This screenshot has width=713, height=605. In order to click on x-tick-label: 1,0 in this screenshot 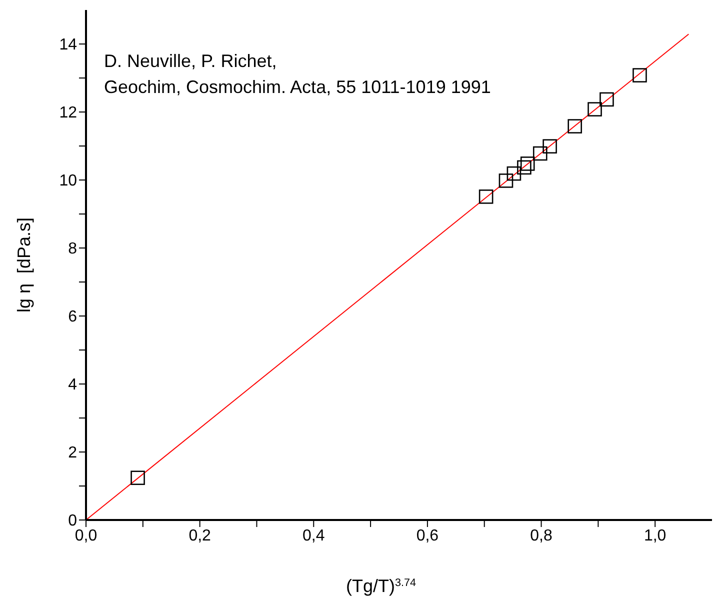, I will do `click(655, 535)`.